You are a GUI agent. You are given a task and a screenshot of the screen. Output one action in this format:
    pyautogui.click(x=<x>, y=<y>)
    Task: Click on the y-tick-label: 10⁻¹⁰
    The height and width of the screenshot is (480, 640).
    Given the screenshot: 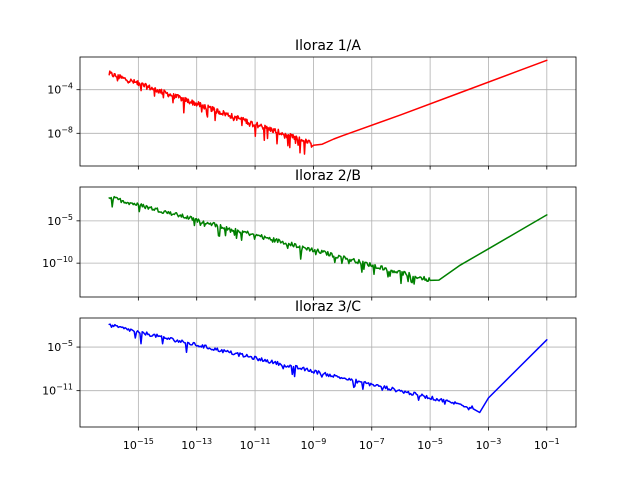 What is the action you would take?
    pyautogui.click(x=57, y=262)
    